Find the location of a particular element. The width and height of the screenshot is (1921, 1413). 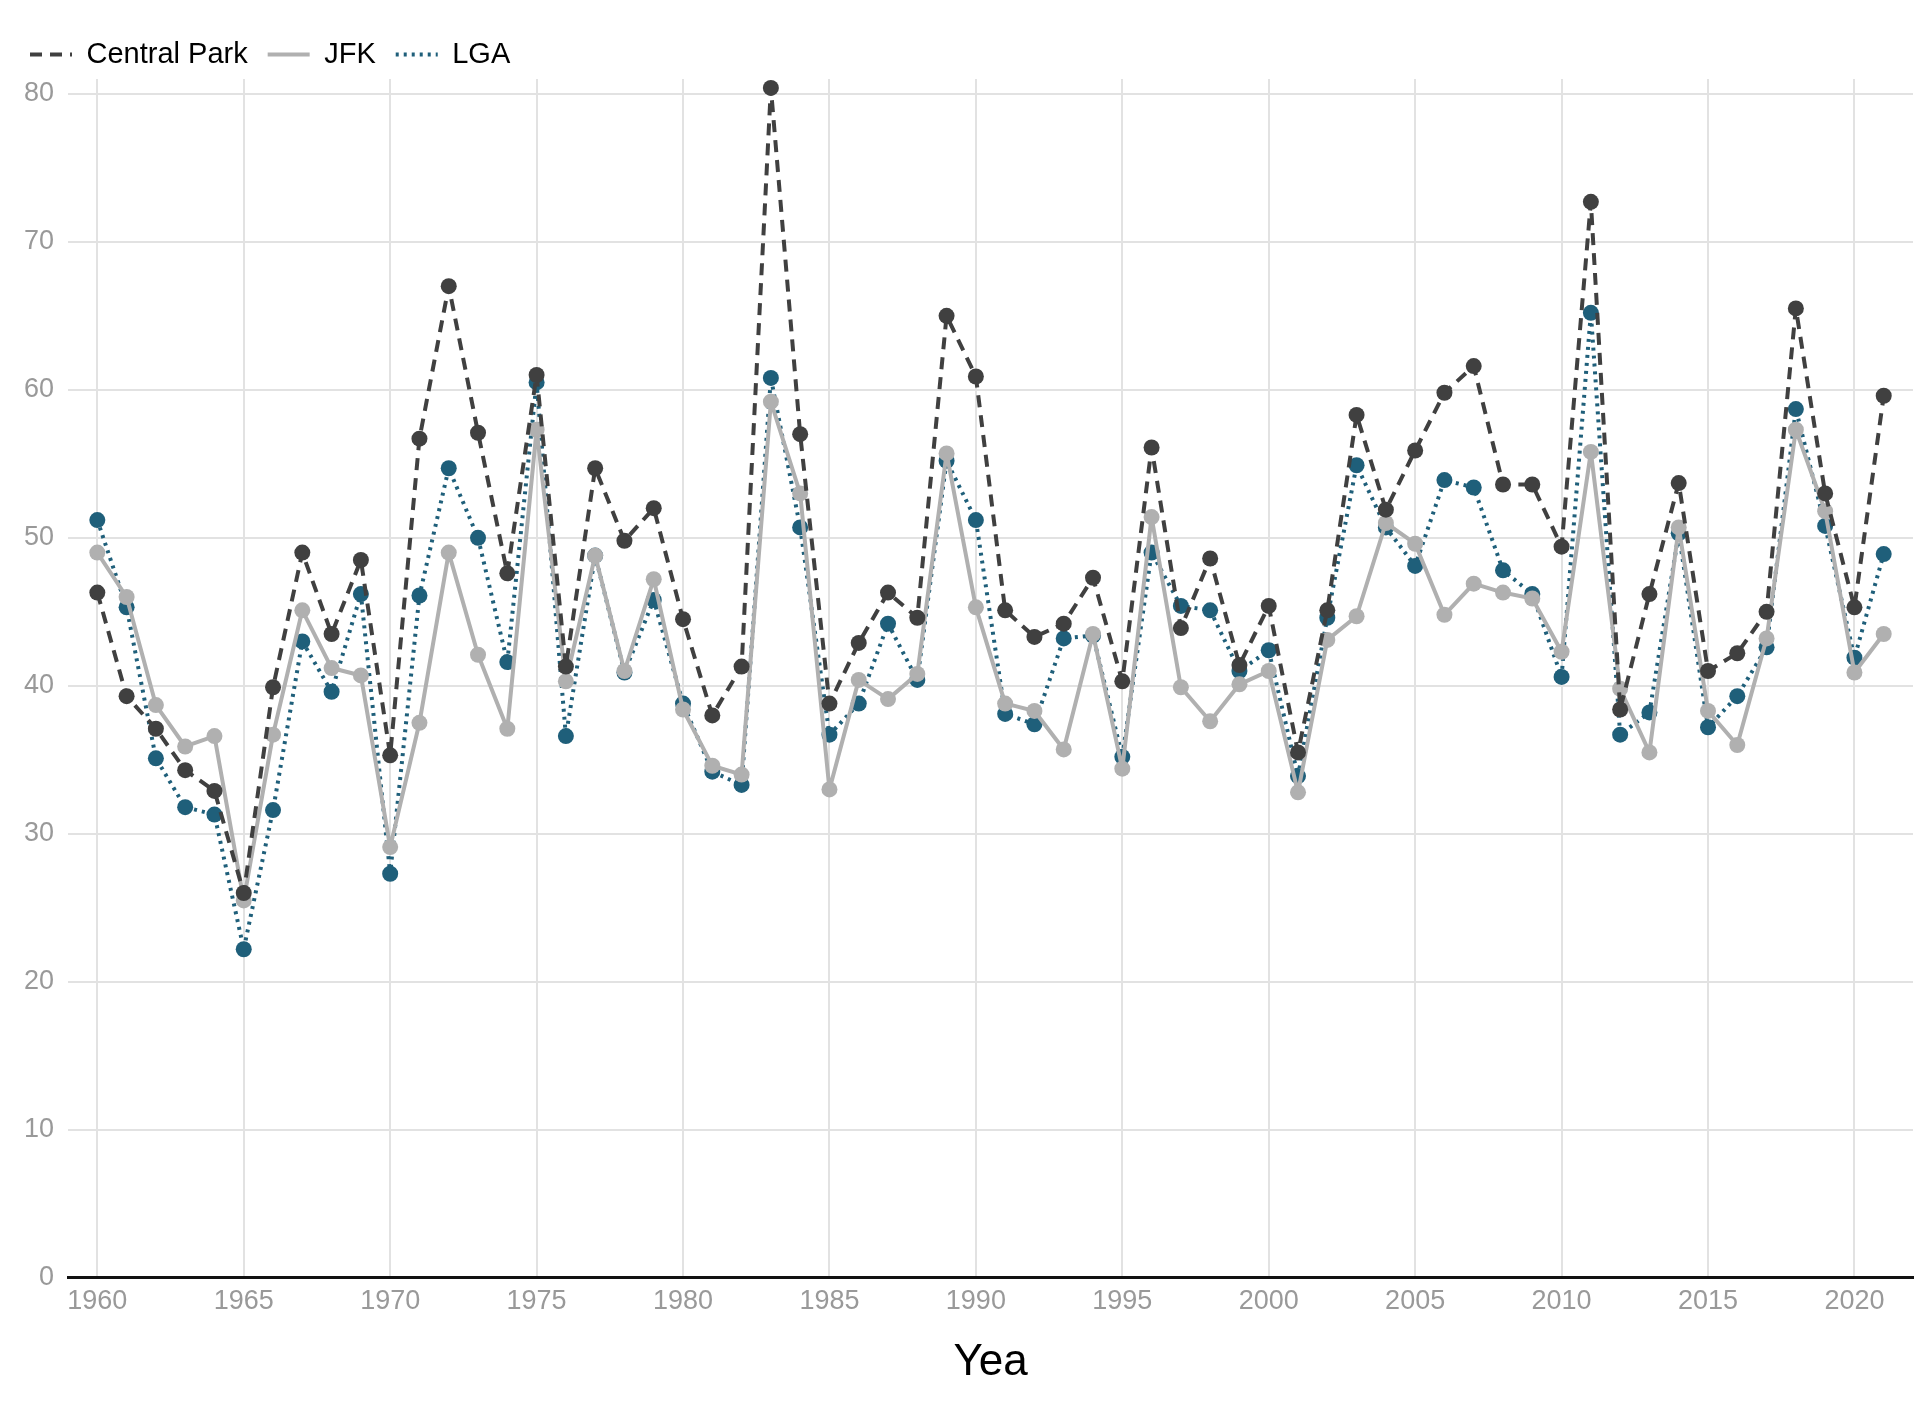

legend-label: JFK is located at coordinates (350, 52).